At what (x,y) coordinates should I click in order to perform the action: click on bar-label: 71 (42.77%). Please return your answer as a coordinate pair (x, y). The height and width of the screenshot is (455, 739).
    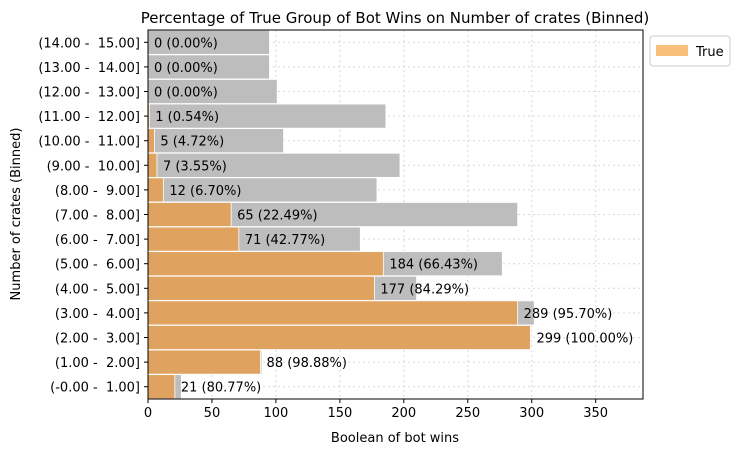
    Looking at the image, I should click on (285, 240).